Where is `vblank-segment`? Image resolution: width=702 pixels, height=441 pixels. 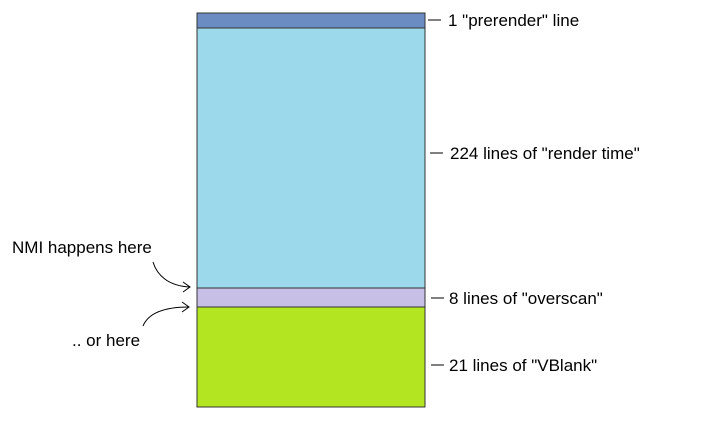
vblank-segment is located at coordinates (311, 357).